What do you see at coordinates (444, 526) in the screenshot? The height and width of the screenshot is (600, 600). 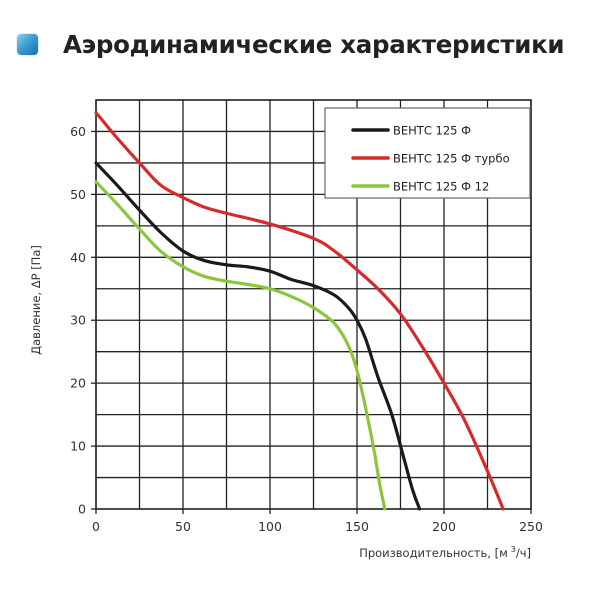 I see `x-tick-label: 200` at bounding box center [444, 526].